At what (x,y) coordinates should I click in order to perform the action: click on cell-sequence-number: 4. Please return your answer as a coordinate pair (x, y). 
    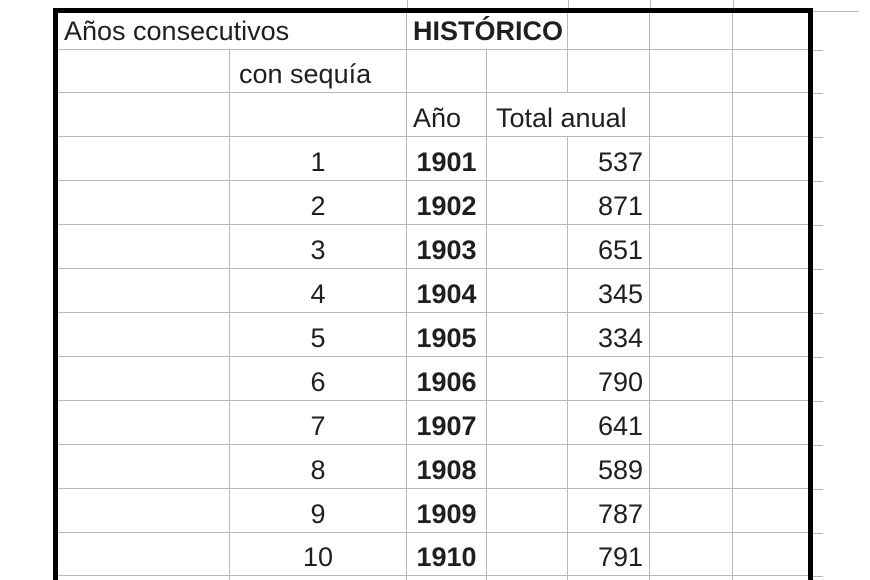
    Looking at the image, I should click on (318, 291).